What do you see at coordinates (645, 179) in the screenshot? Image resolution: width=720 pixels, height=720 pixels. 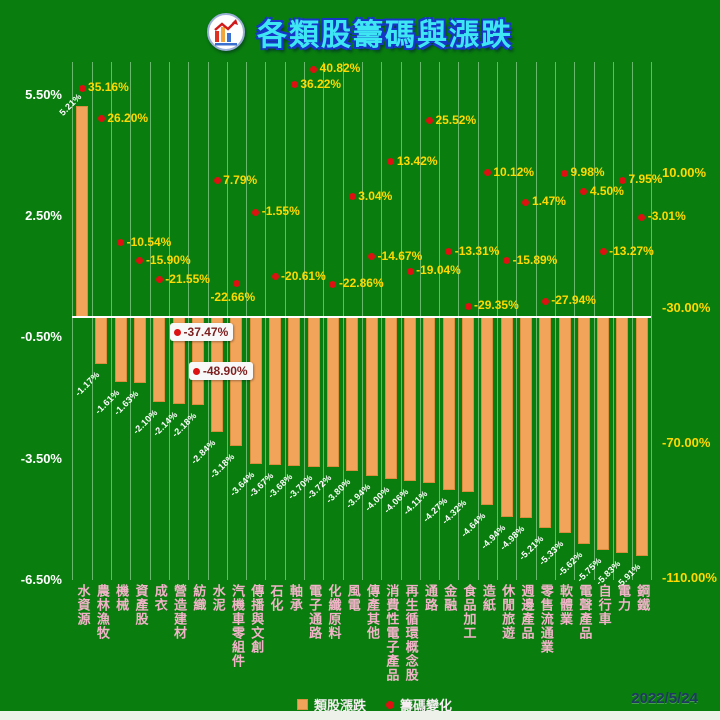 I see `chip-value-label: 7.95%` at bounding box center [645, 179].